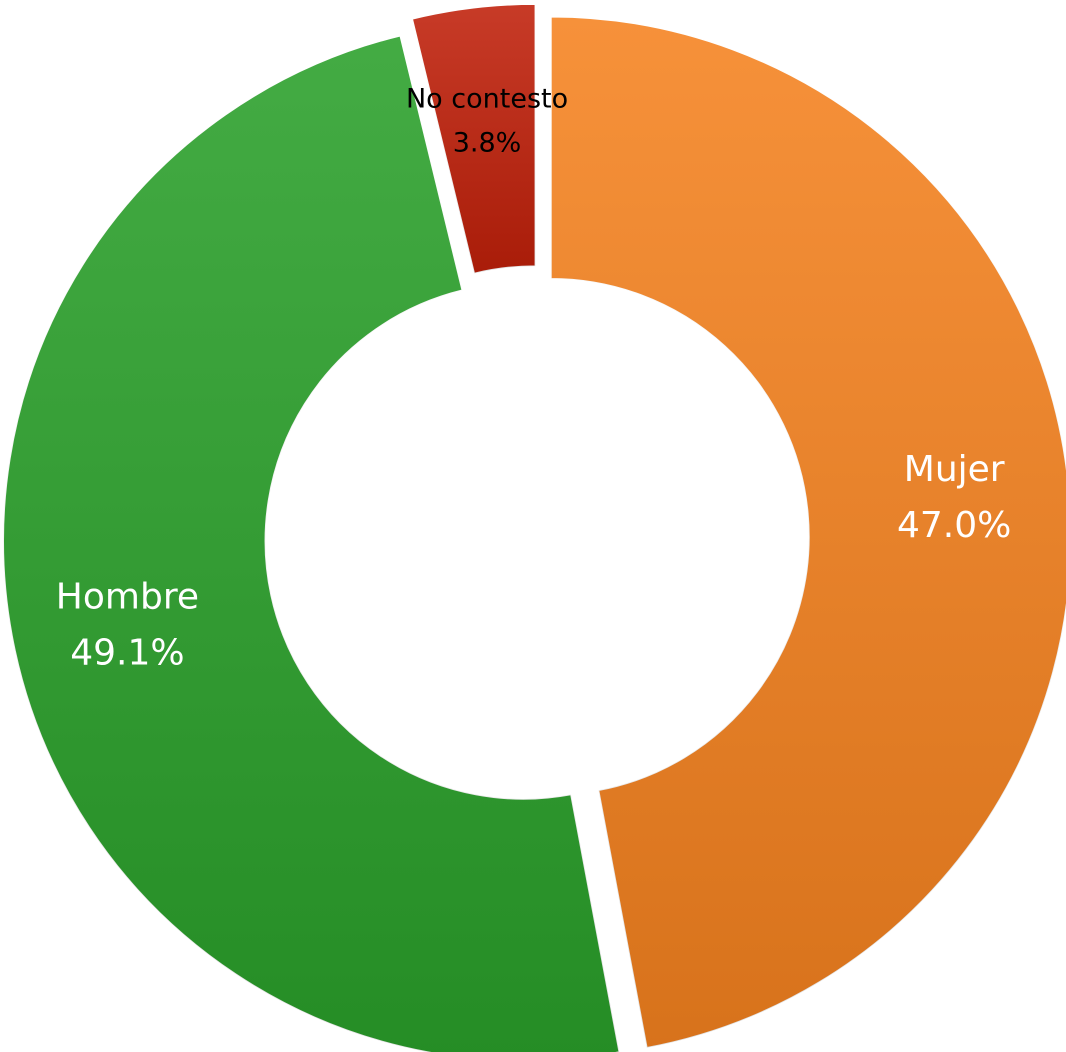 The image size is (1066, 1052). What do you see at coordinates (954, 525) in the screenshot?
I see `segment-value-label: 47.0%` at bounding box center [954, 525].